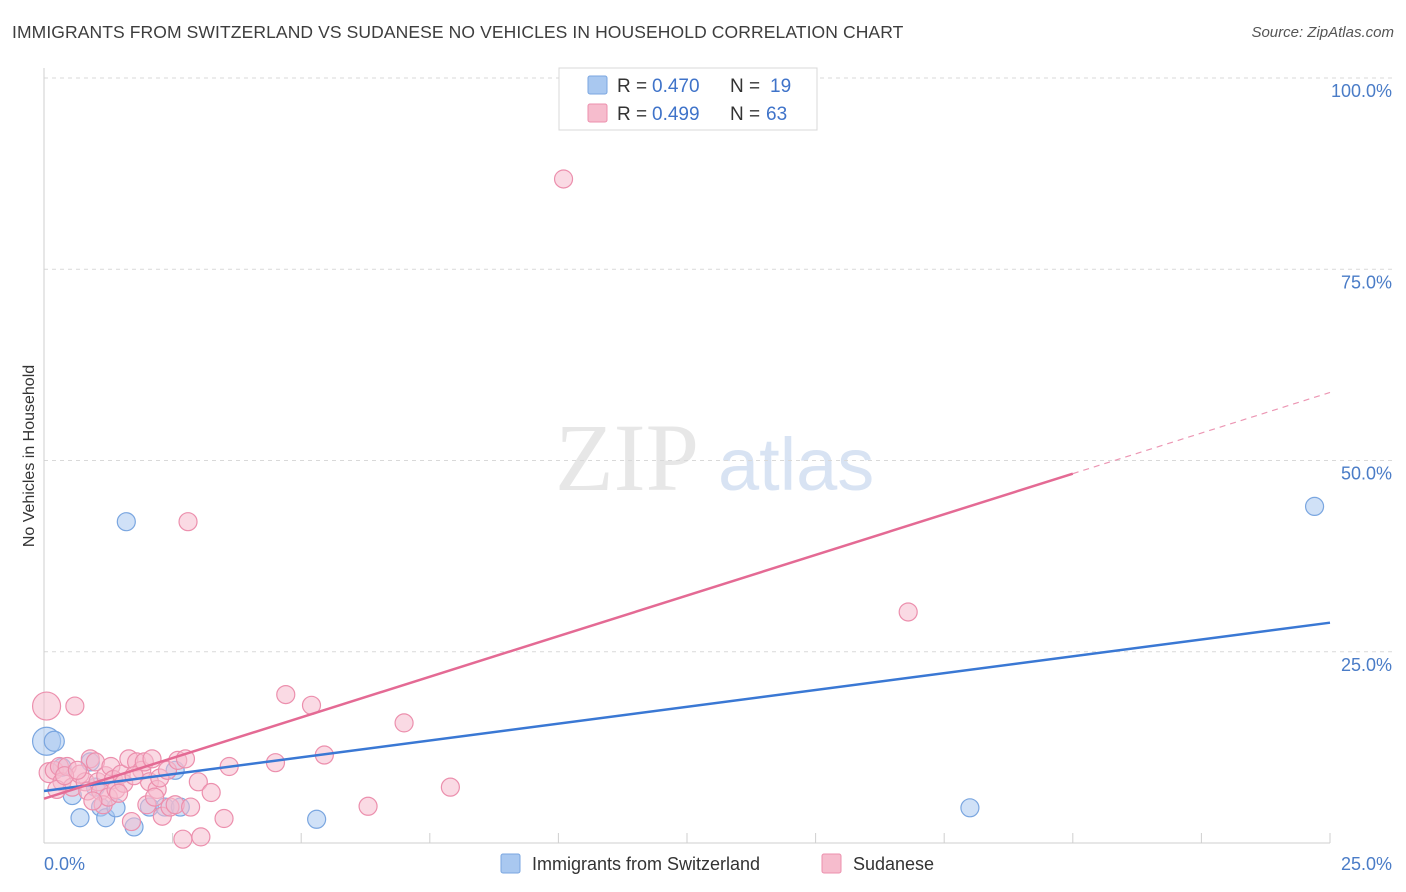  What do you see at coordinates (1366, 282) in the screenshot?
I see `y-tick-label: 75.0%` at bounding box center [1366, 282].